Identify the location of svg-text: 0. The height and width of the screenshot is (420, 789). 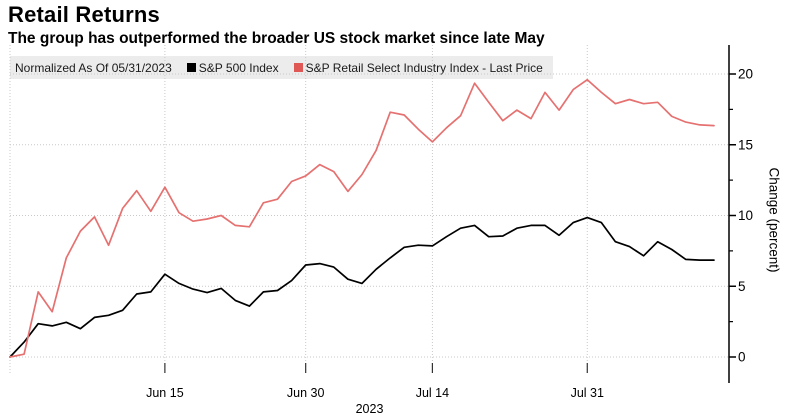
(742, 357).